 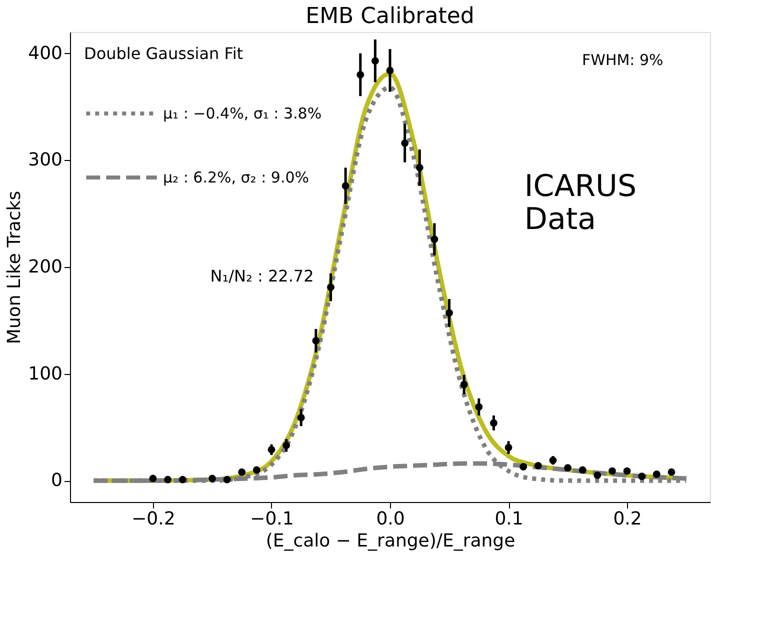 What do you see at coordinates (627, 519) in the screenshot?
I see `x-tick-label: 0.2` at bounding box center [627, 519].